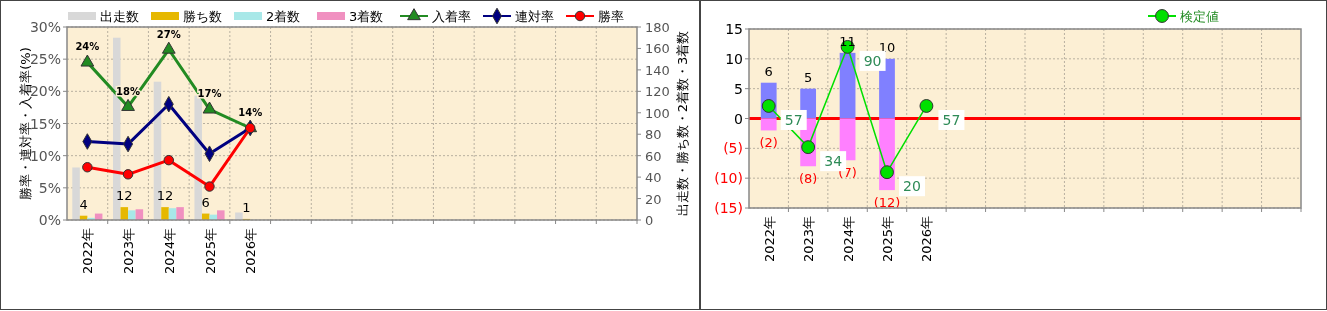 This screenshot has height=311, width=1327. What do you see at coordinates (738, 88) in the screenshot?
I see `y-tick-label: 5` at bounding box center [738, 88].